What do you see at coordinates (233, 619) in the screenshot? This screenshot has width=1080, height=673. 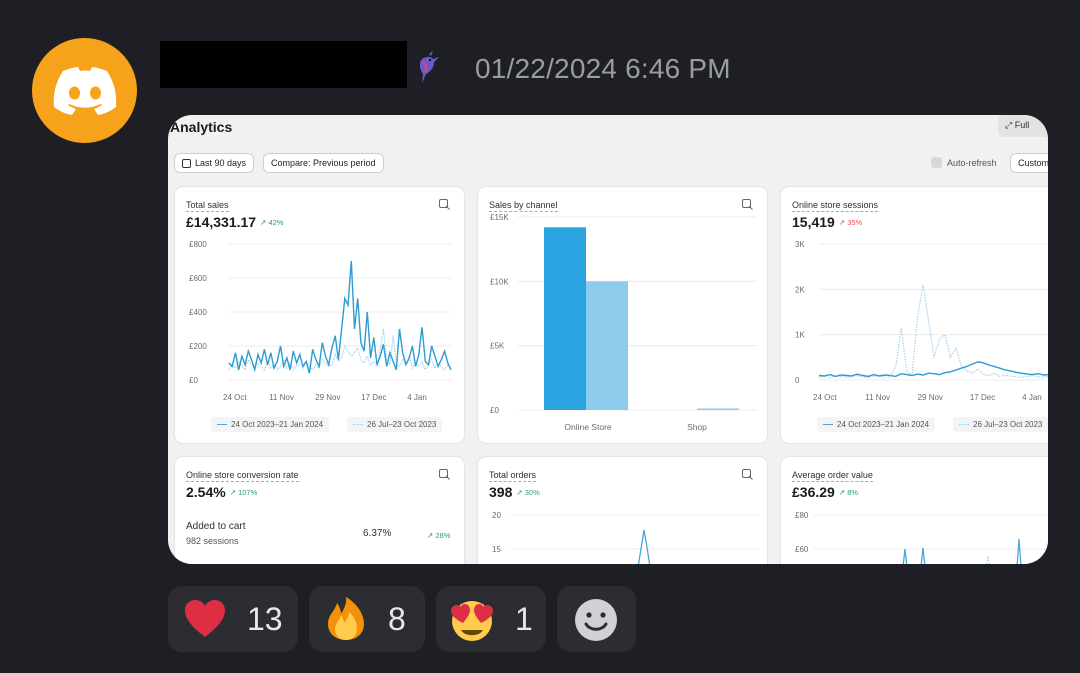 I see `reaction-heart: 13` at bounding box center [233, 619].